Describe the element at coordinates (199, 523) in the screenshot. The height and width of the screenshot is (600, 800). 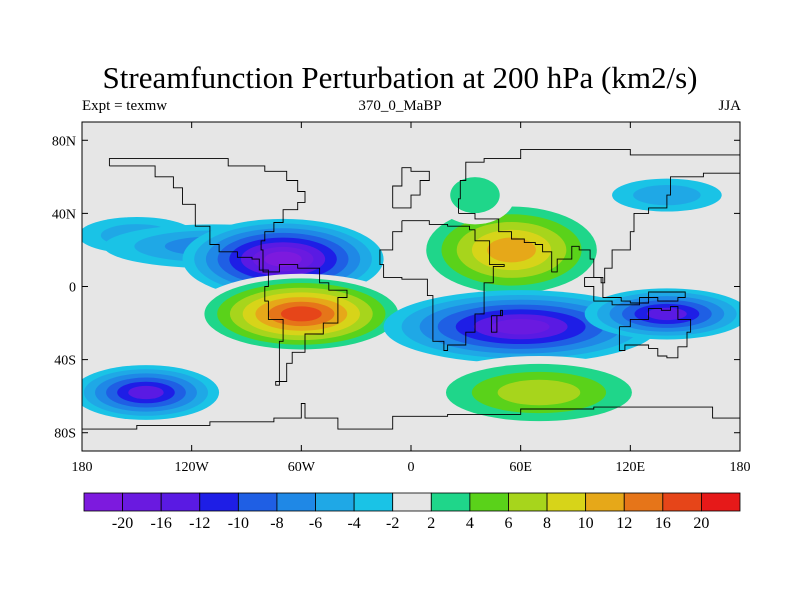
I see `colorbar-label: -12` at that location.